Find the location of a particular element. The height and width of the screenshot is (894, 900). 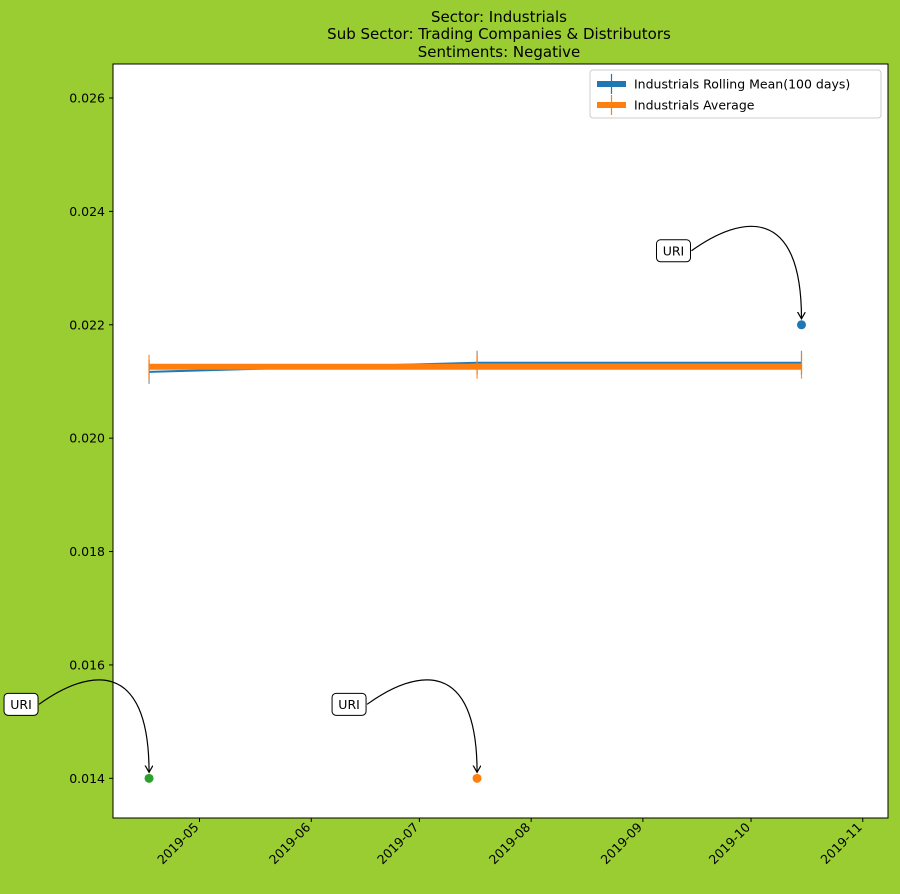

legend-label: Industrials Average is located at coordinates (694, 105).